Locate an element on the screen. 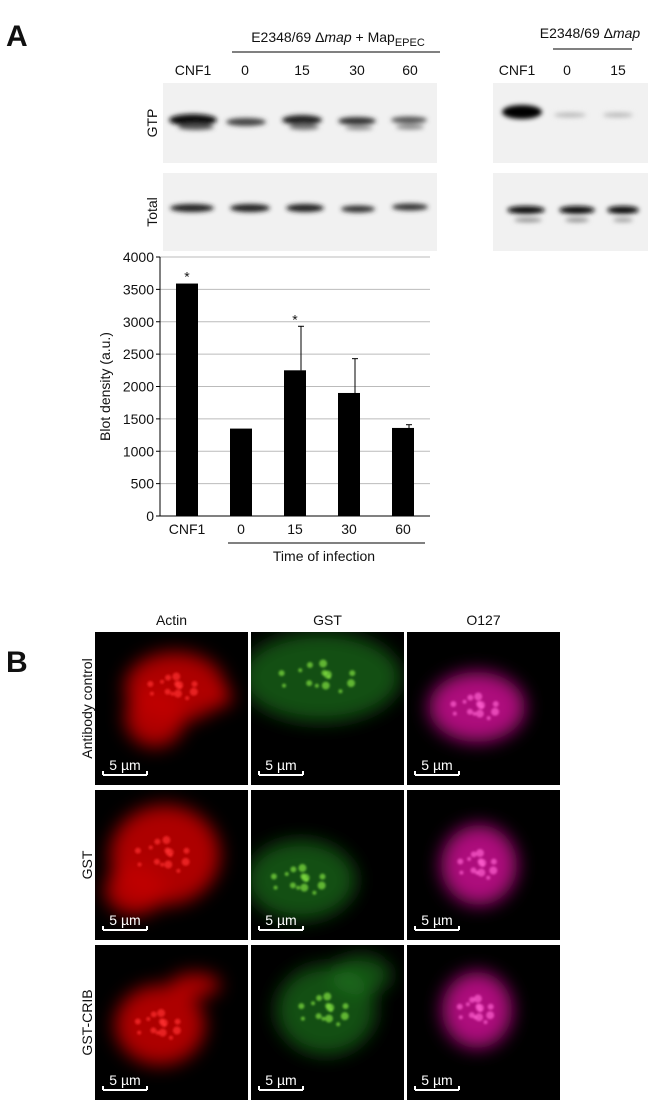  blot is located at coordinates (570, 123).